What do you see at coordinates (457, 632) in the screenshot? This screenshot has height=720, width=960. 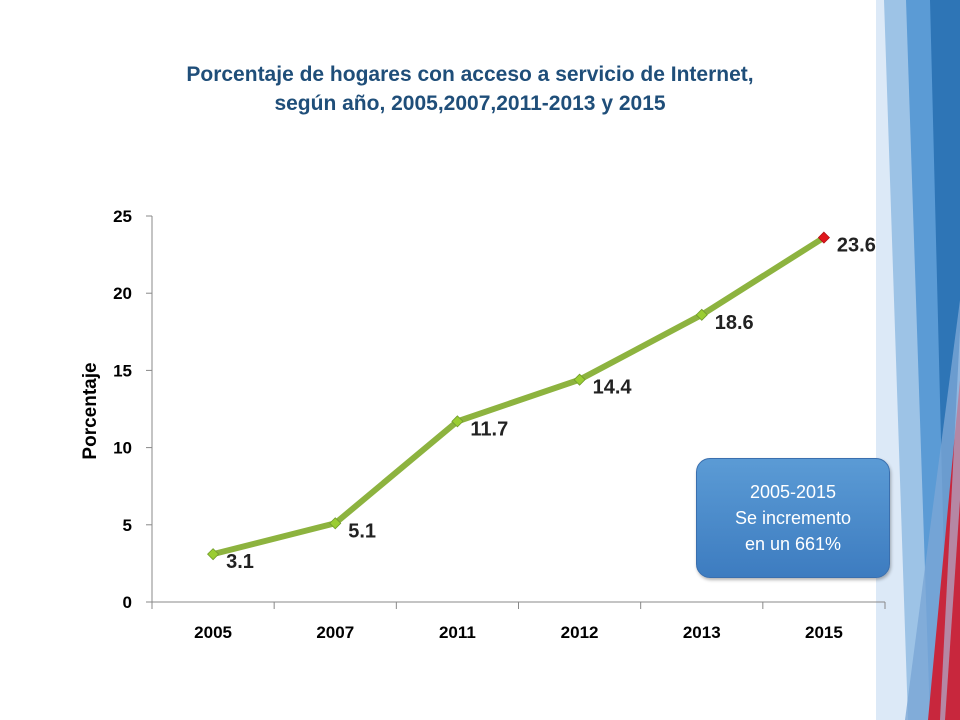 I see `x-tick-label: 2011` at bounding box center [457, 632].